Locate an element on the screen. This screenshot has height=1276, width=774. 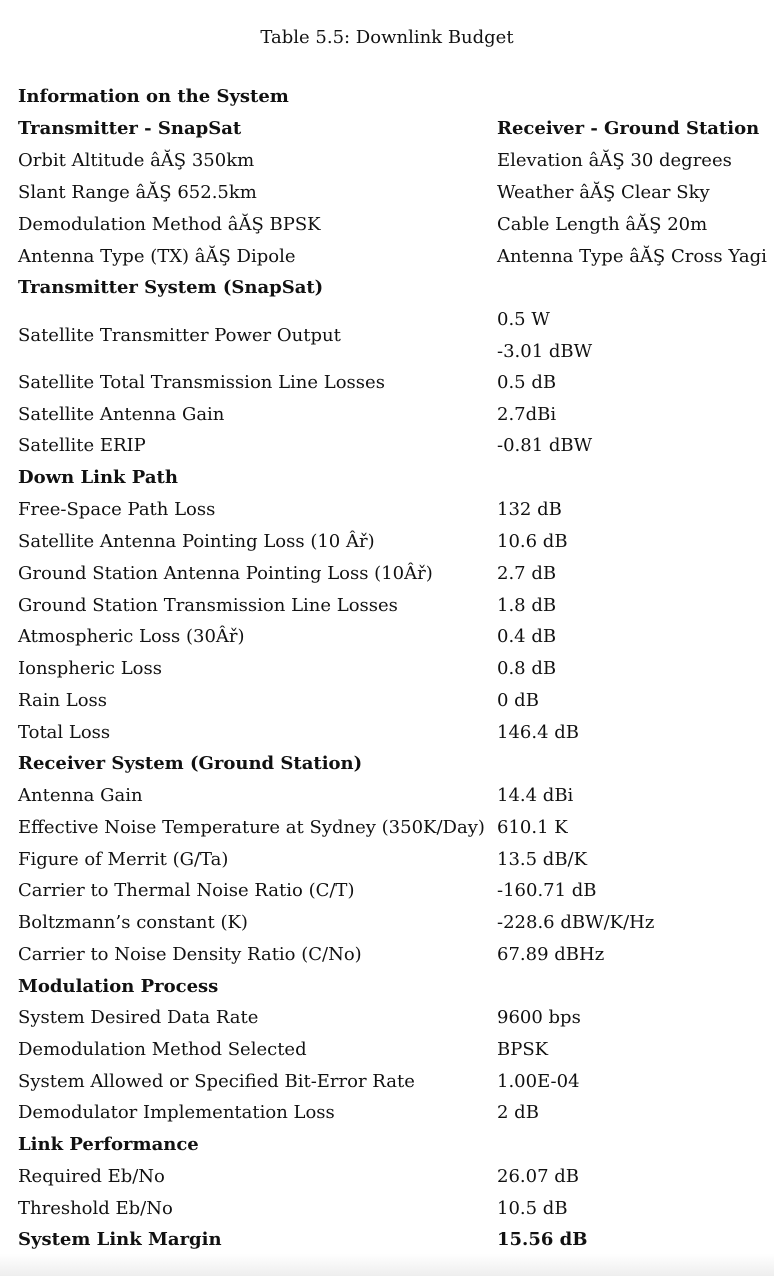
cell-left: Antenna Type (TX) âĂŞ Dipole is located at coordinates (157, 256).